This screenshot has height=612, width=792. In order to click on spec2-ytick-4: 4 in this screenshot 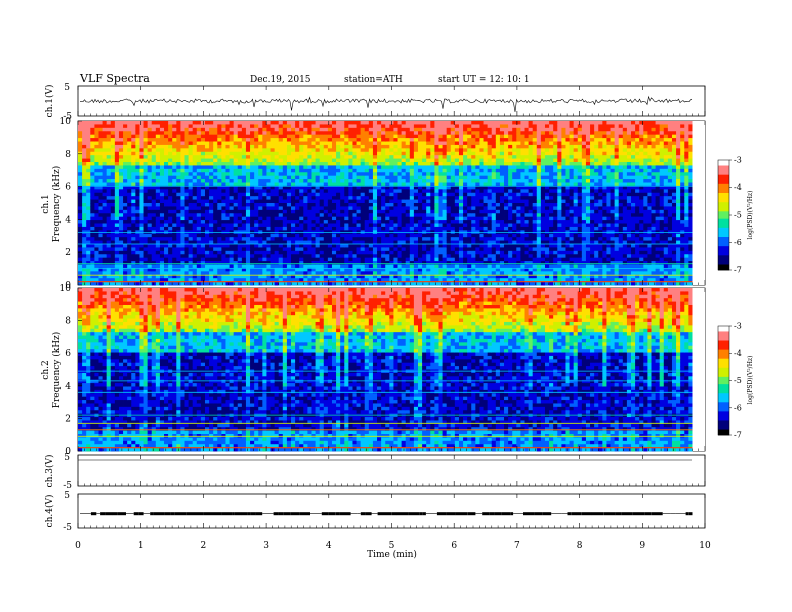, I will do `click(68, 387)`.